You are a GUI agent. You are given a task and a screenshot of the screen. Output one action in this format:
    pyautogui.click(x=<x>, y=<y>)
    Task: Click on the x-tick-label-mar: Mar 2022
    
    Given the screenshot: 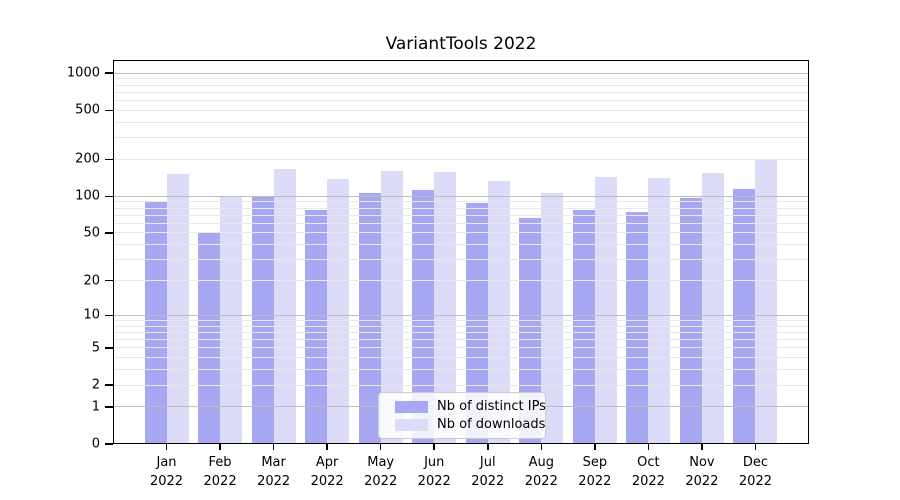 What is the action you would take?
    pyautogui.click(x=273, y=473)
    